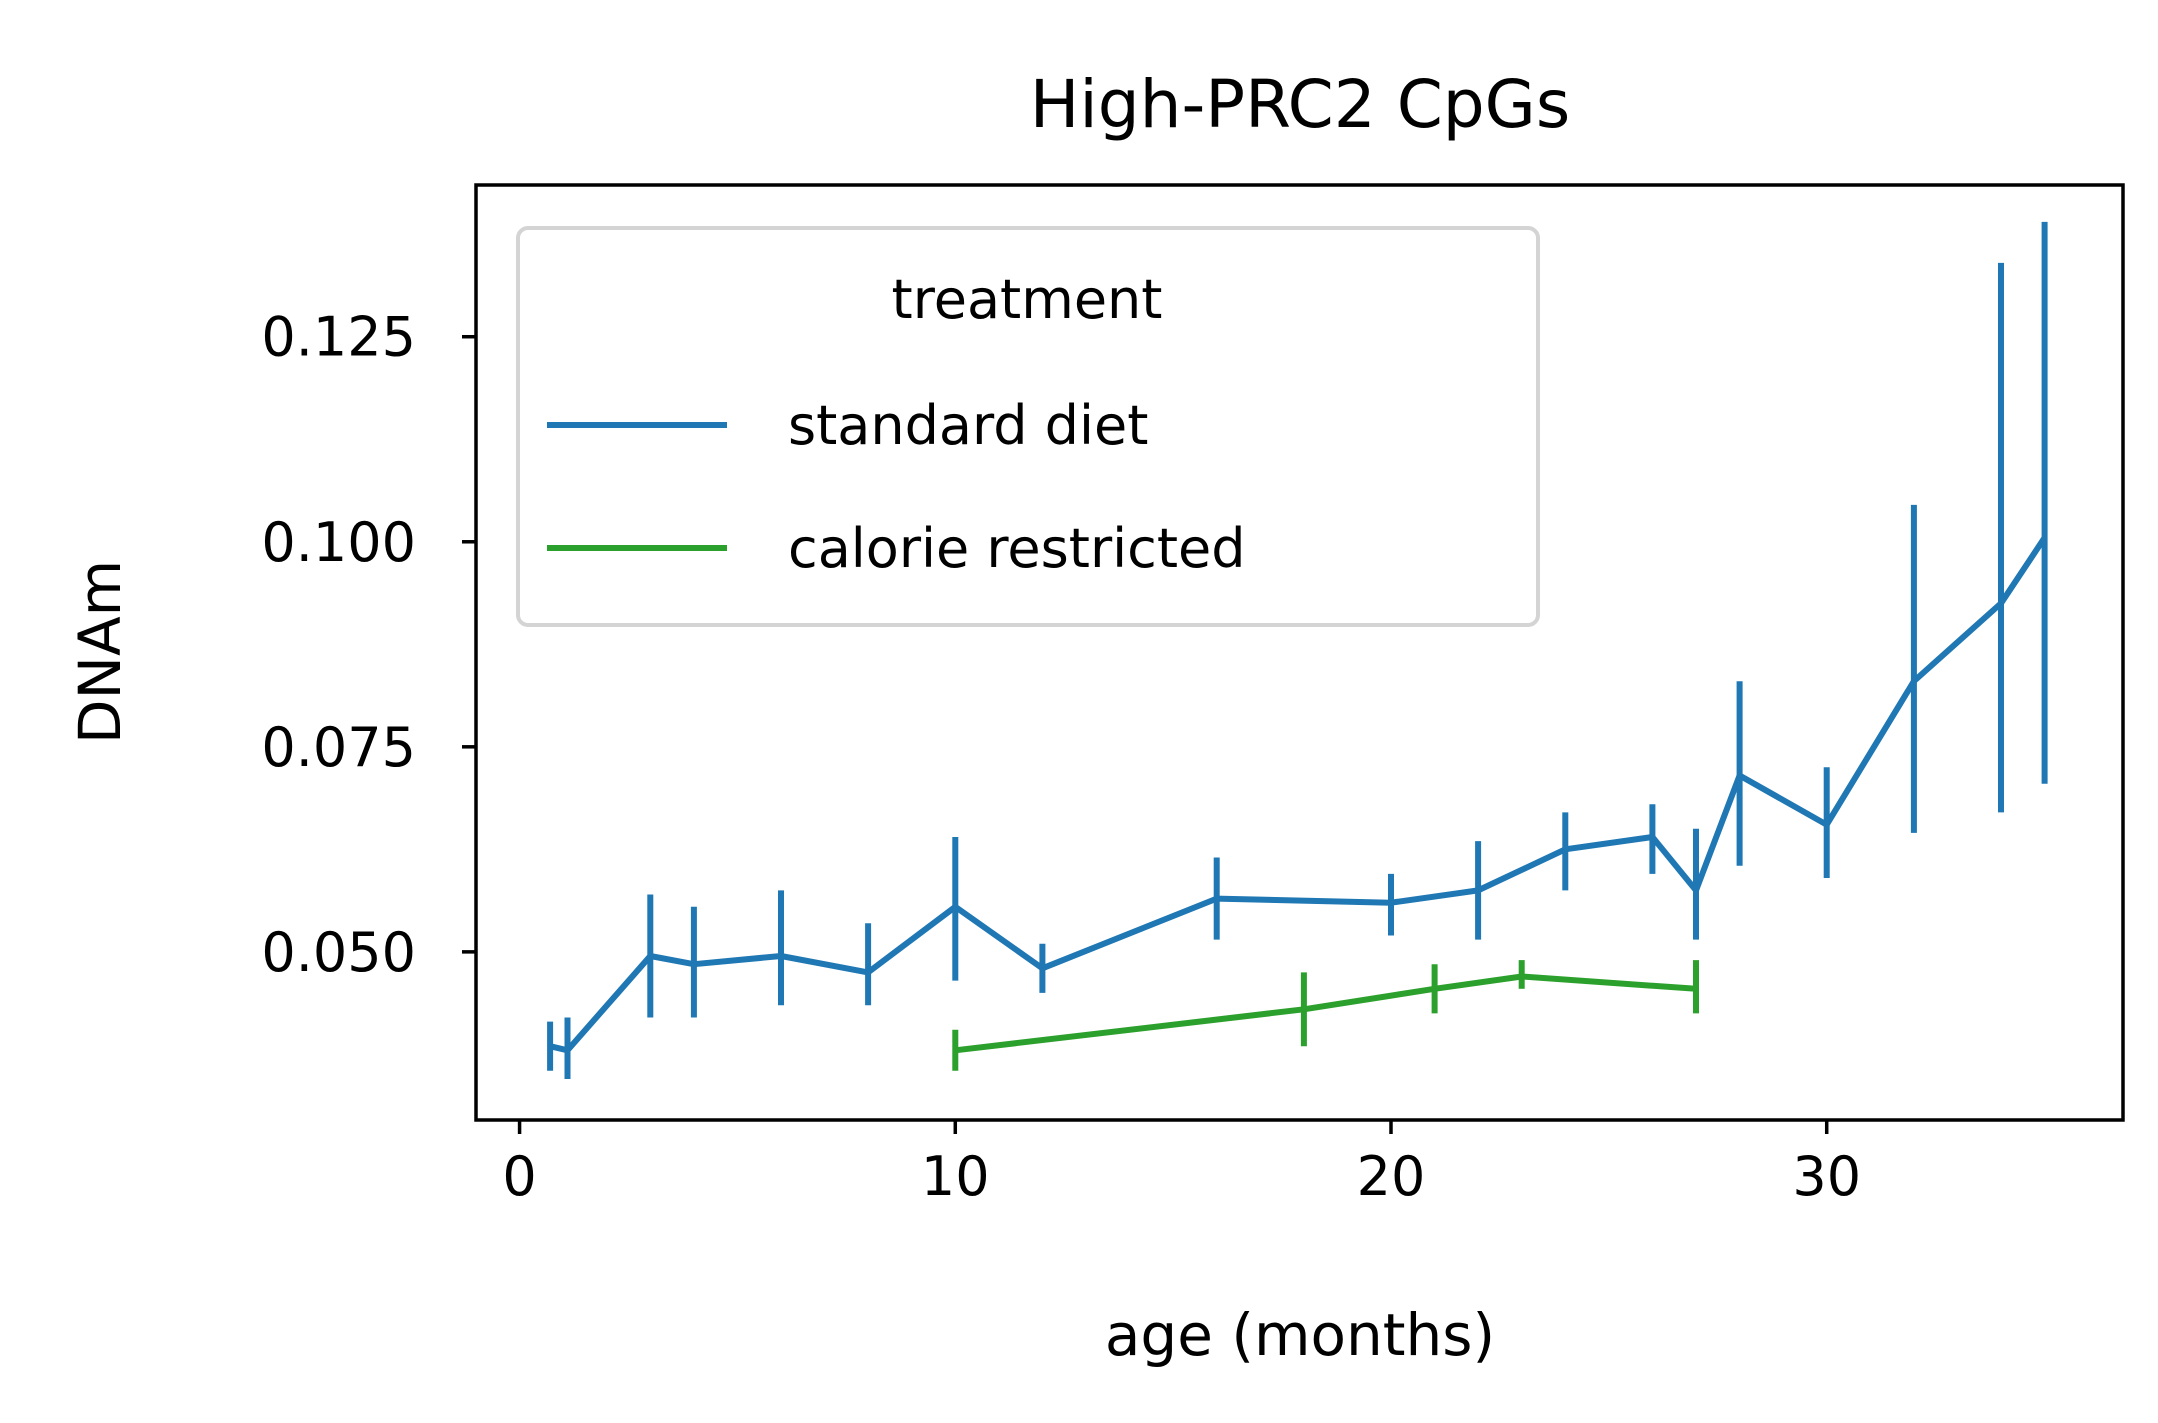  What do you see at coordinates (1017, 548) in the screenshot?
I see `legend-label-calorie-restricted: calorie restricted` at bounding box center [1017, 548].